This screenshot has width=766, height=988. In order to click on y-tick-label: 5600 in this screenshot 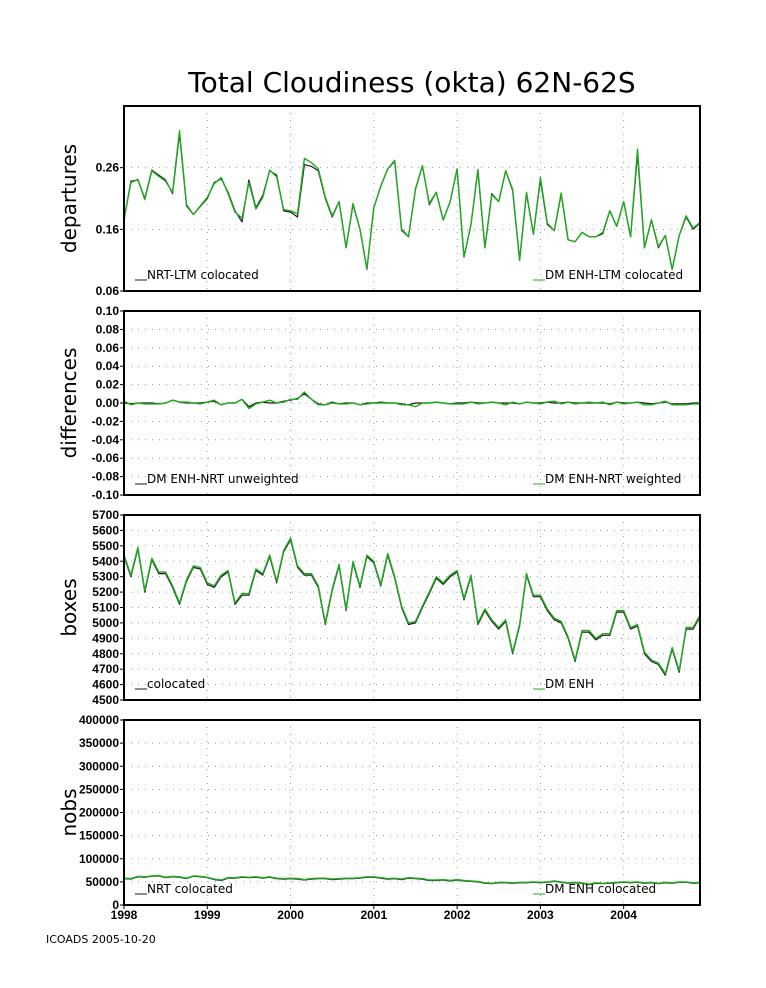, I will do `click(105, 530)`.